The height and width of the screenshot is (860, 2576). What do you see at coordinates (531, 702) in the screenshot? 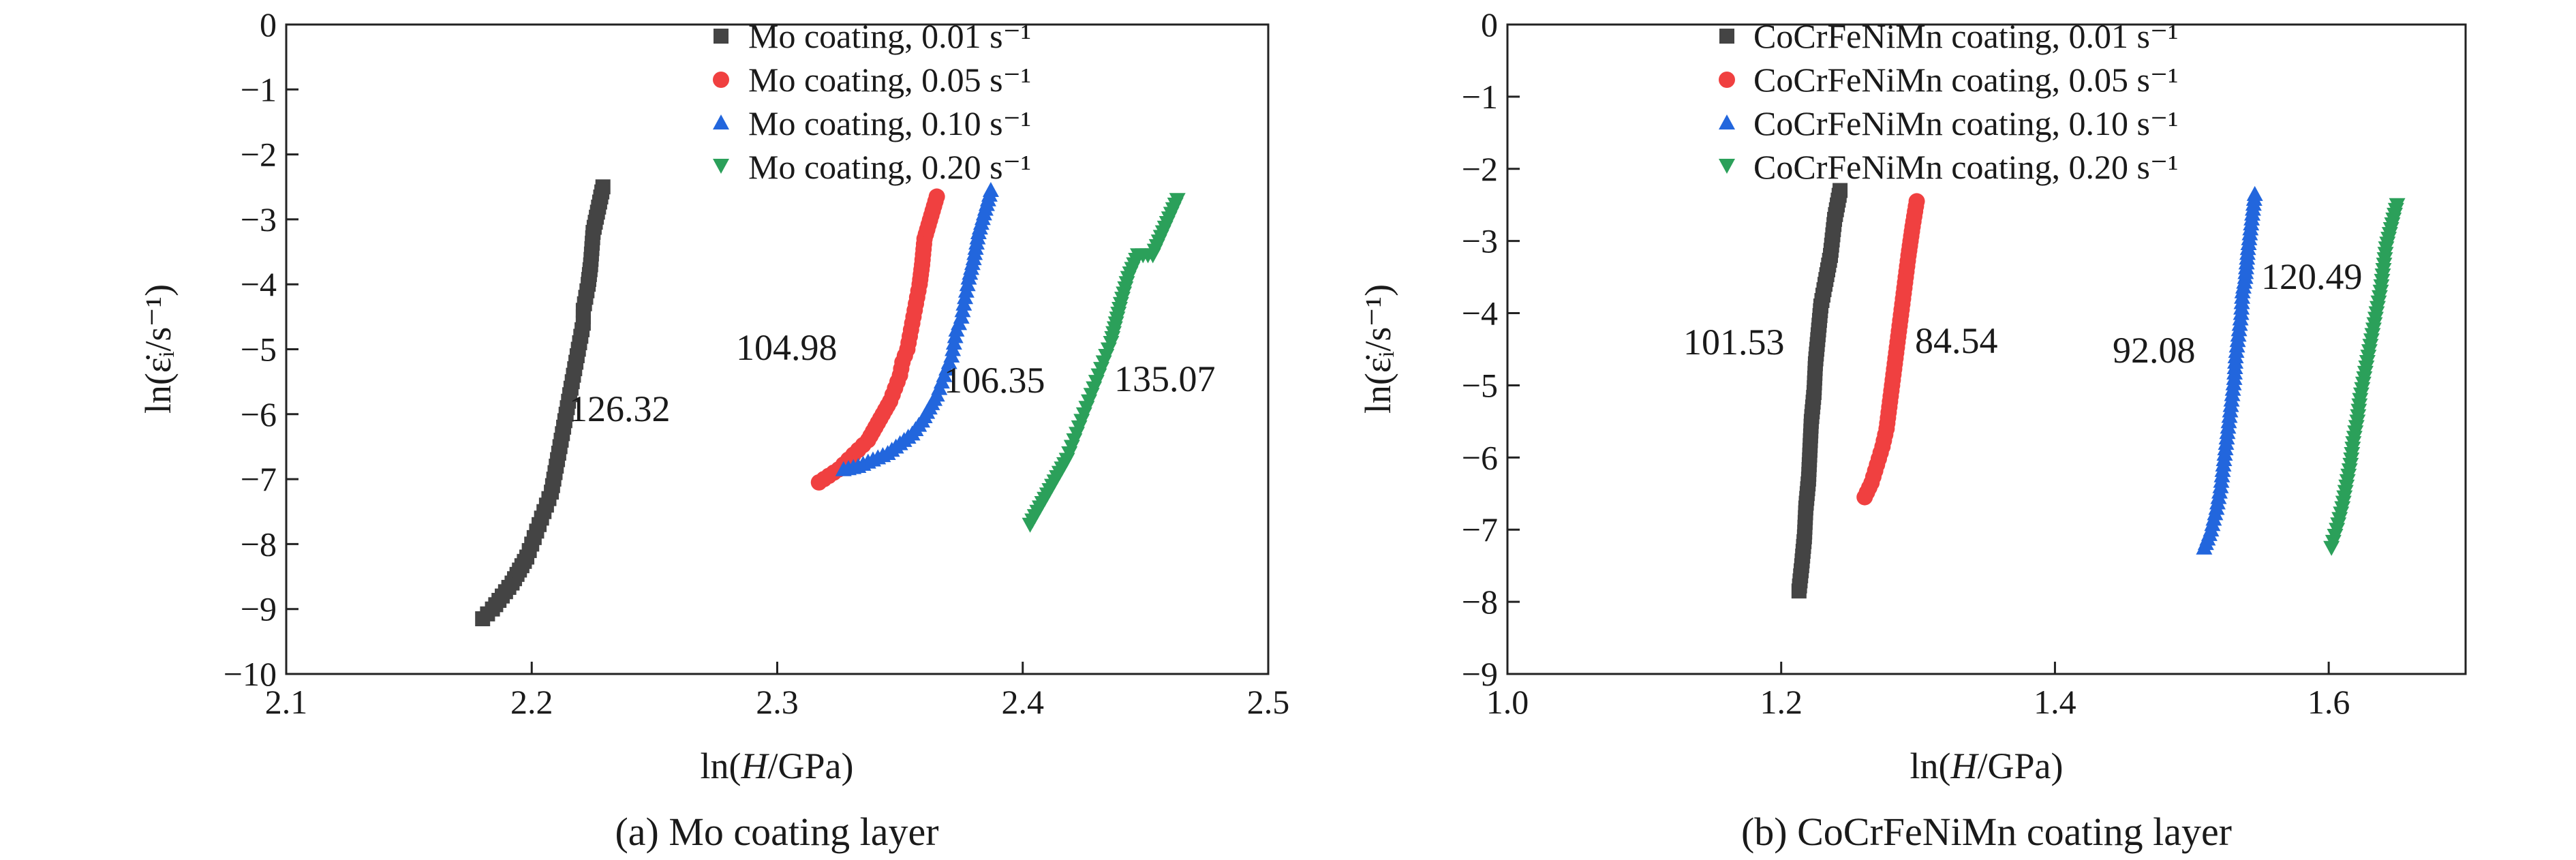
I see `x-tick-label: 2.2` at bounding box center [531, 702].